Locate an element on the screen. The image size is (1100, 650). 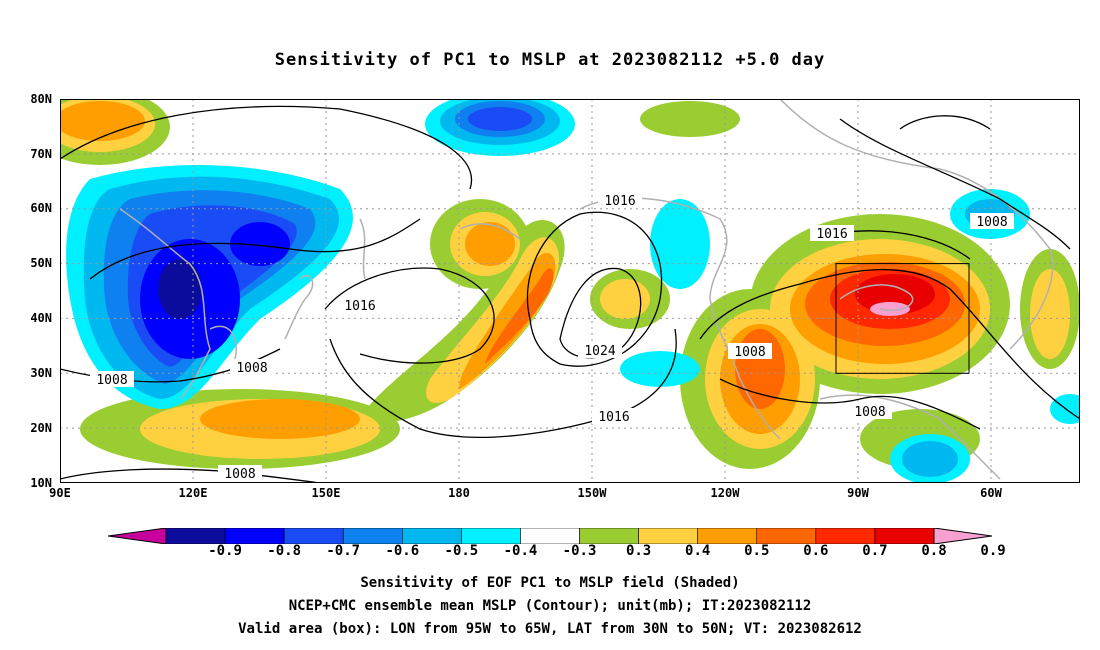
lat-label: 70N is located at coordinates (41, 154).